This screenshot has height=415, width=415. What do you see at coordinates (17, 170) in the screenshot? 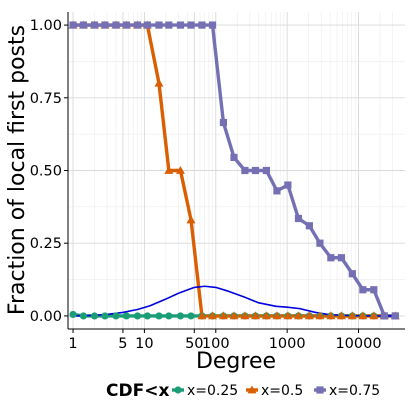
I see `y-axis-title: Fraction of local first posts` at bounding box center [17, 170].